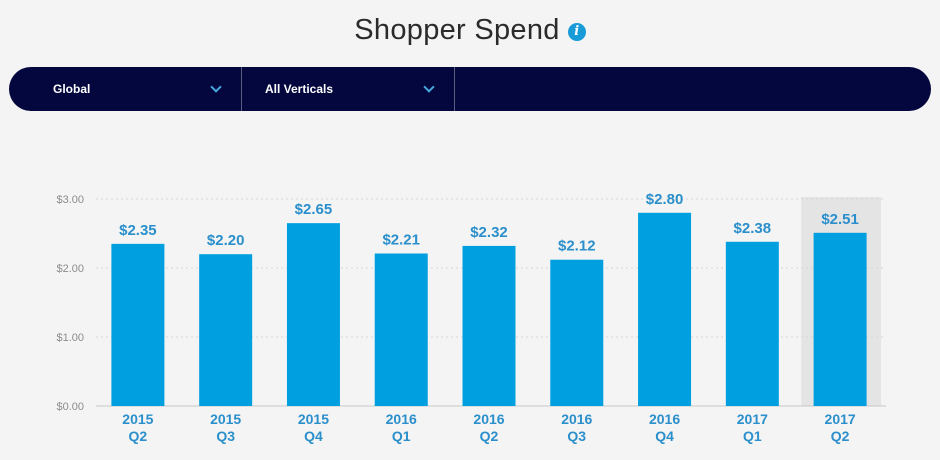  I want to click on page-title: Shopper Spend, so click(457, 29).